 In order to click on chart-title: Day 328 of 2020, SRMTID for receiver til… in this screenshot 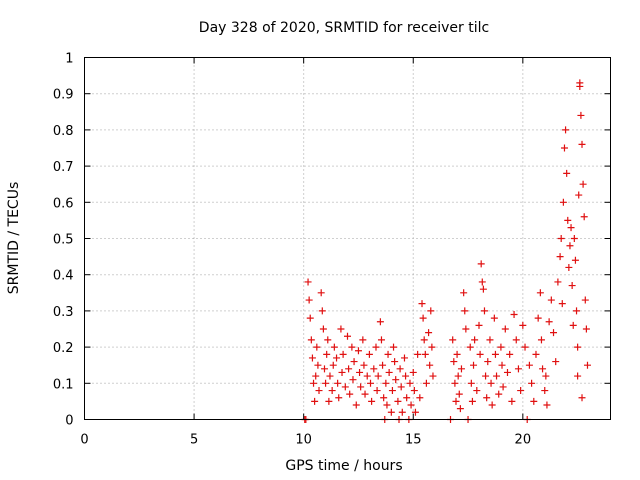, I will do `click(344, 28)`.